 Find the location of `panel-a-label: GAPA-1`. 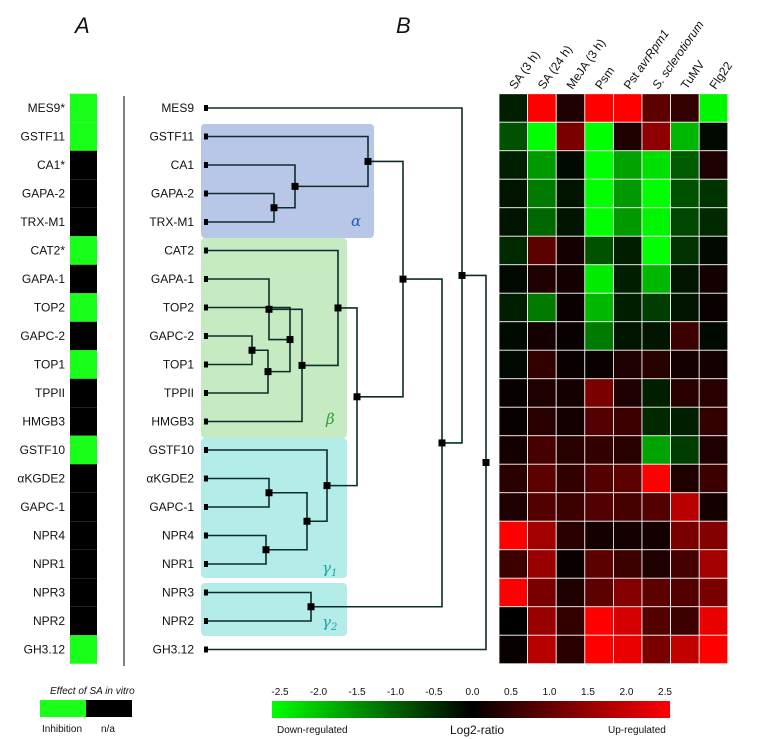

panel-a-label: GAPA-1 is located at coordinates (43, 279).